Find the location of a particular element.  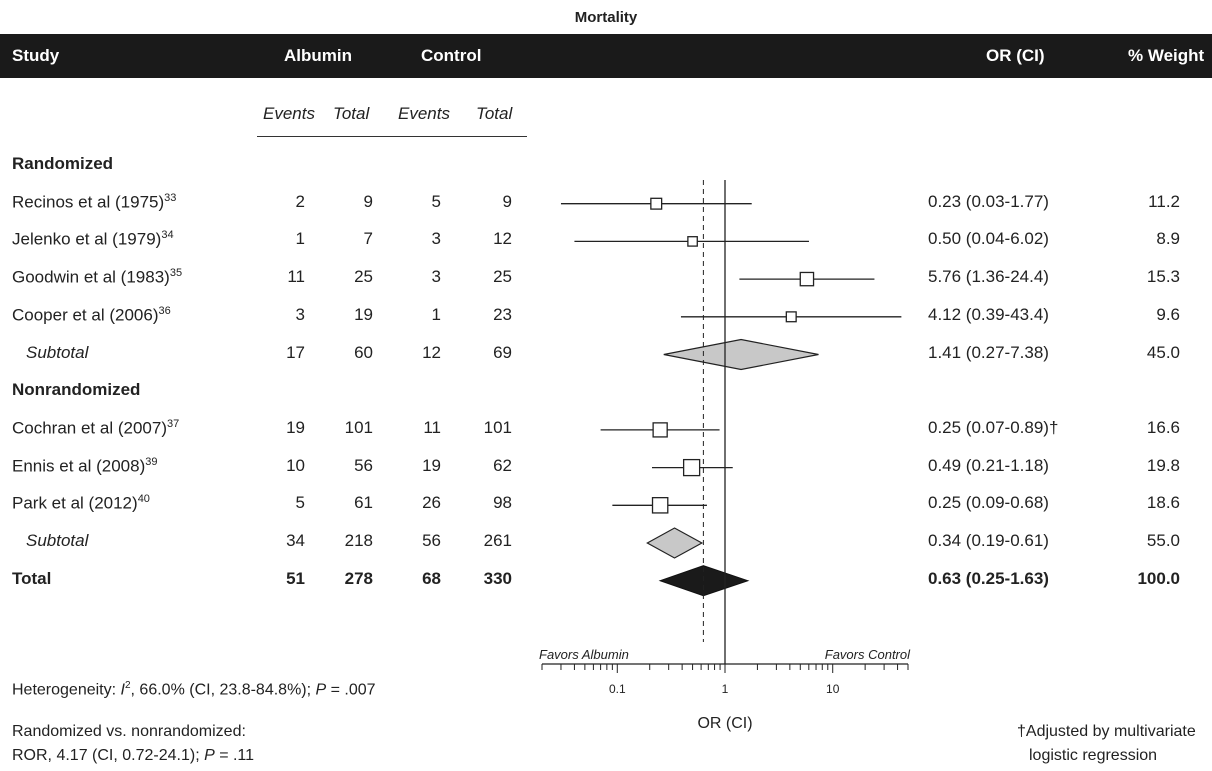

section-heading: Nonrandomized is located at coordinates (76, 390).